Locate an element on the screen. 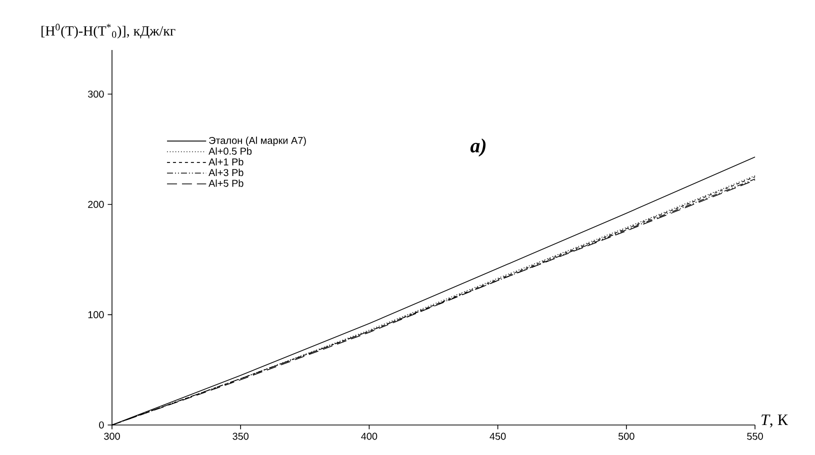 This screenshot has width=815, height=455. legend-label: Al+3 Pb is located at coordinates (226, 172).